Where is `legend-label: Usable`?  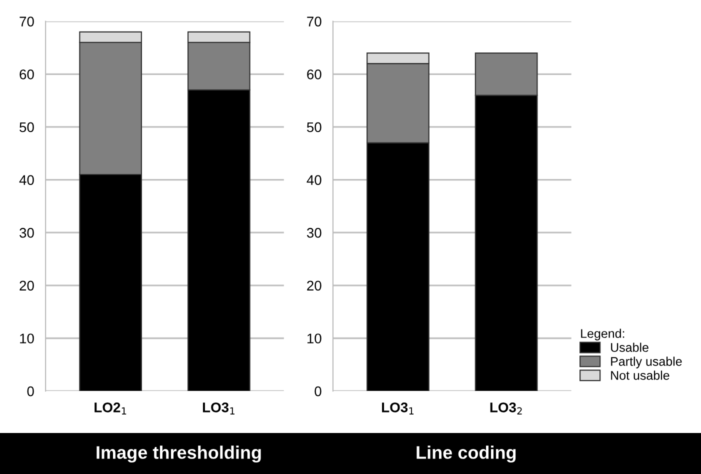
legend-label: Usable is located at coordinates (629, 347).